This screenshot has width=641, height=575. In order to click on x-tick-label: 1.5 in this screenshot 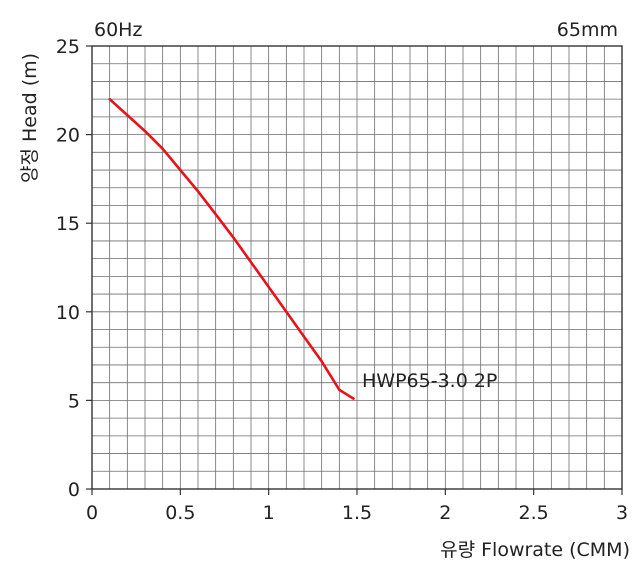, I will do `click(357, 513)`.